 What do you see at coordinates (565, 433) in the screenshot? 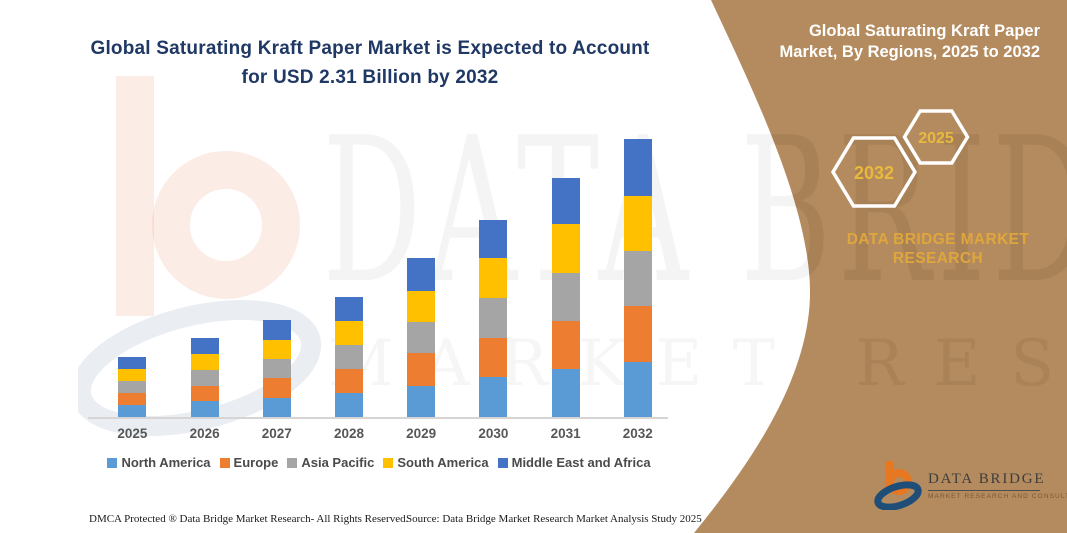
I see `x-axis-label-2031: 2031` at bounding box center [565, 433].